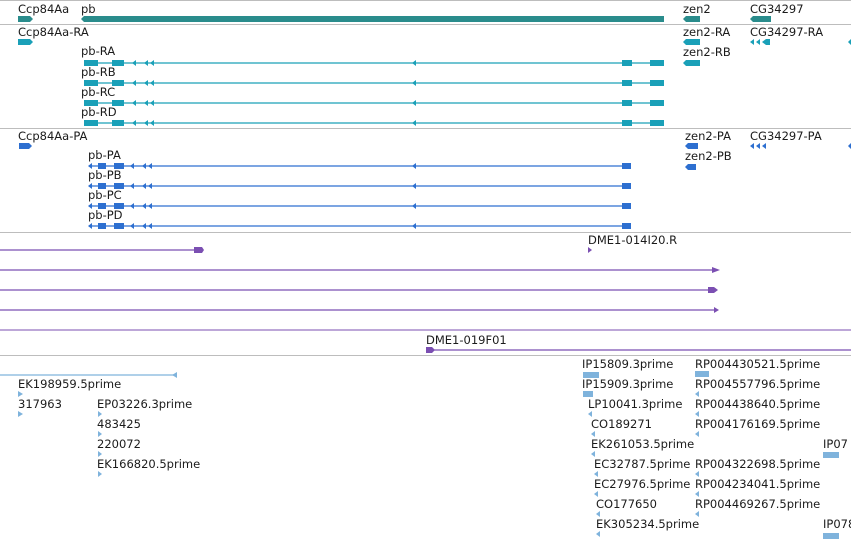  Describe the element at coordinates (835, 444) in the screenshot. I see `est-label: IP07` at that location.